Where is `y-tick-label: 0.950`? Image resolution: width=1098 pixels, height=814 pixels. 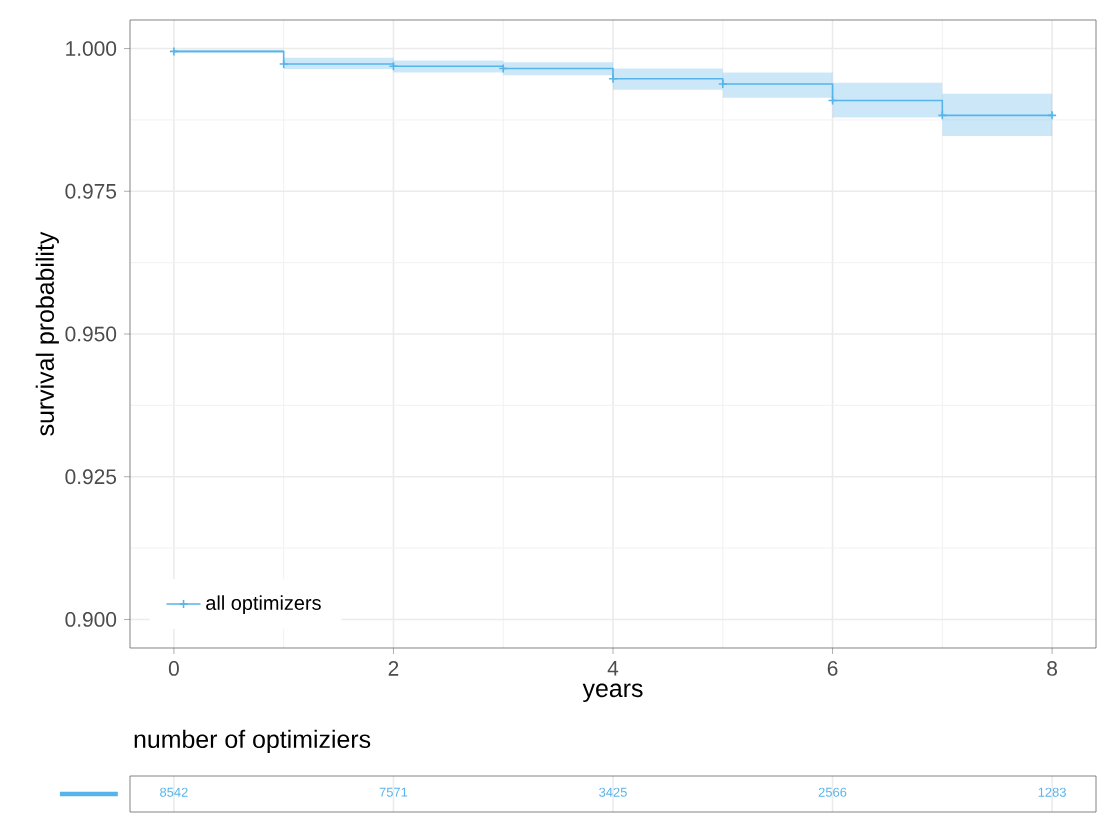
y-tick-label: 0.950 is located at coordinates (91, 334).